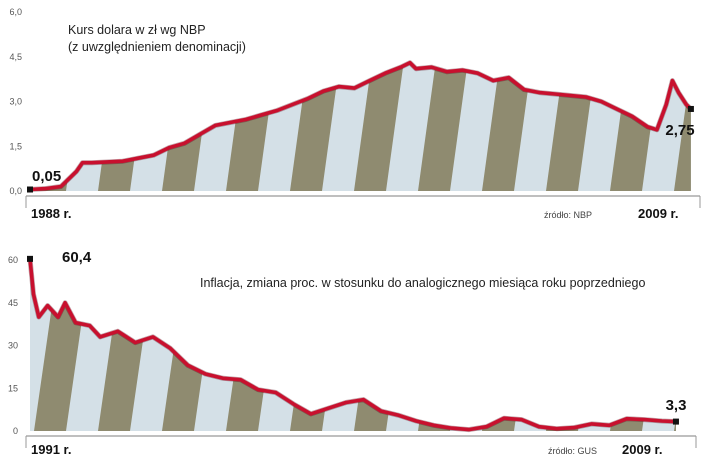  I want to click on y-tick-label: 60, so click(13, 260).